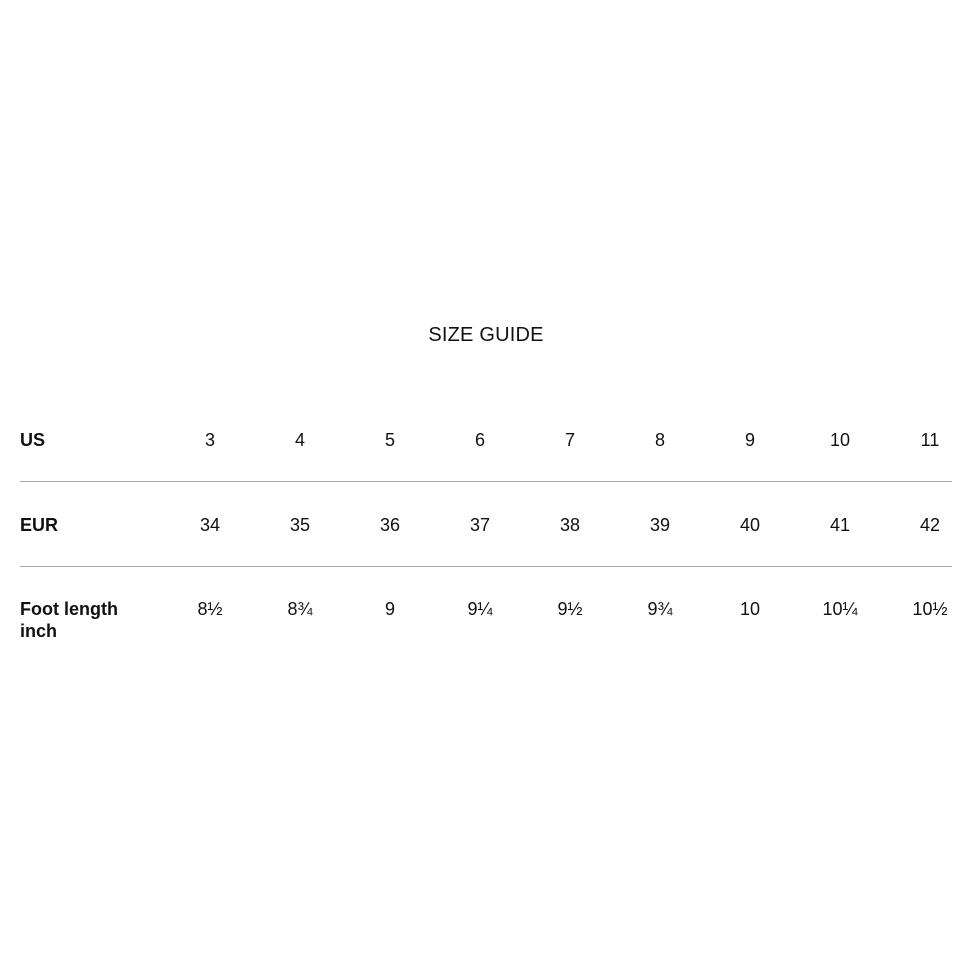 The image size is (972, 972). What do you see at coordinates (930, 440) in the screenshot?
I see `table-cell: 11` at bounding box center [930, 440].